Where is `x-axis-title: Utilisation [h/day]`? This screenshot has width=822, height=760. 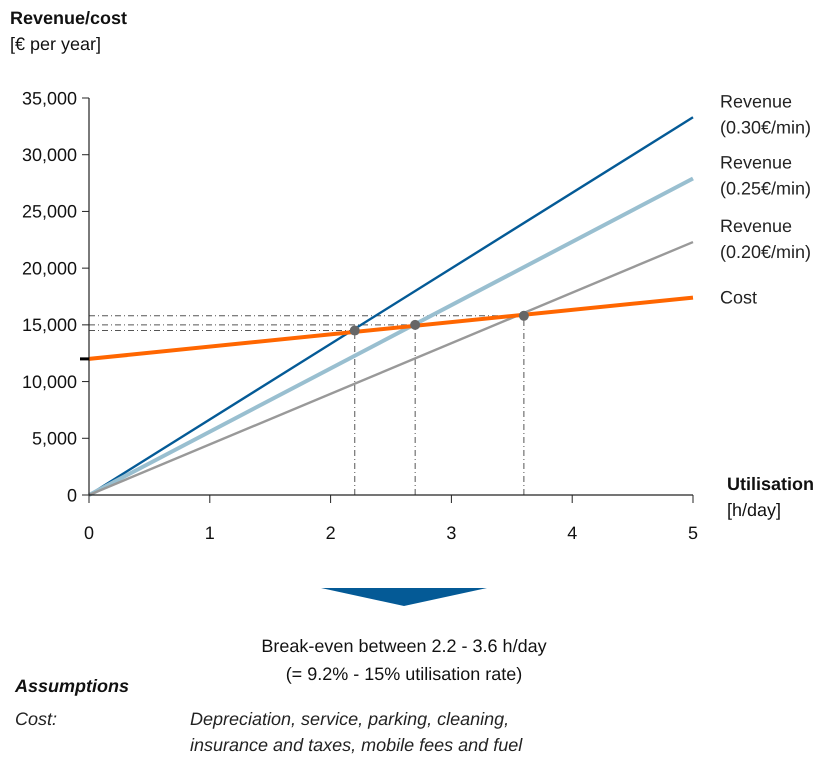
x-axis-title: Utilisation [h/day] is located at coordinates (770, 497).